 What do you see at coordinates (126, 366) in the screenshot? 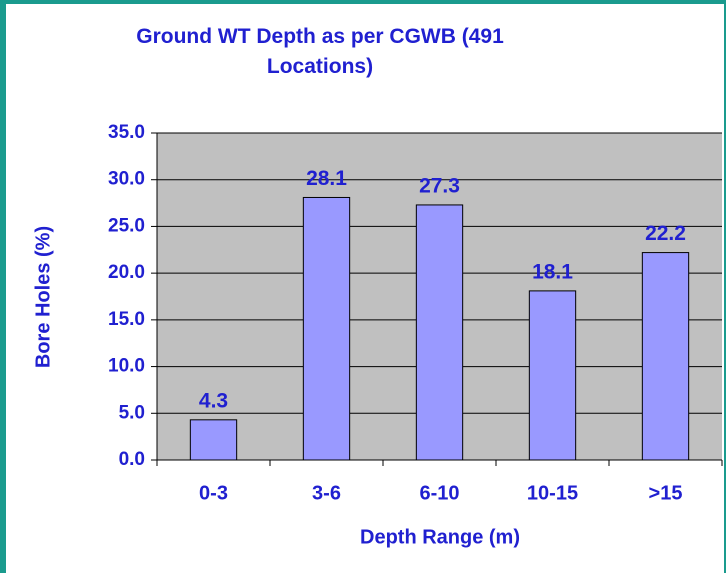
I see `y-tick-label: 10.0` at bounding box center [126, 366].